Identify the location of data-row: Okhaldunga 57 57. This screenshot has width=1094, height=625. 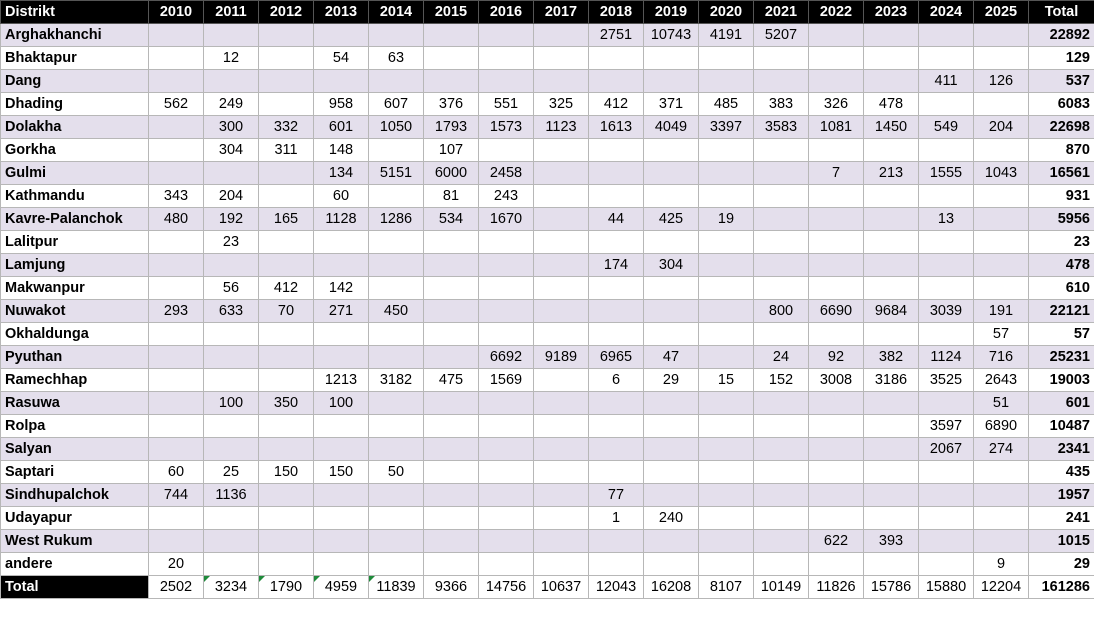
(547, 334).